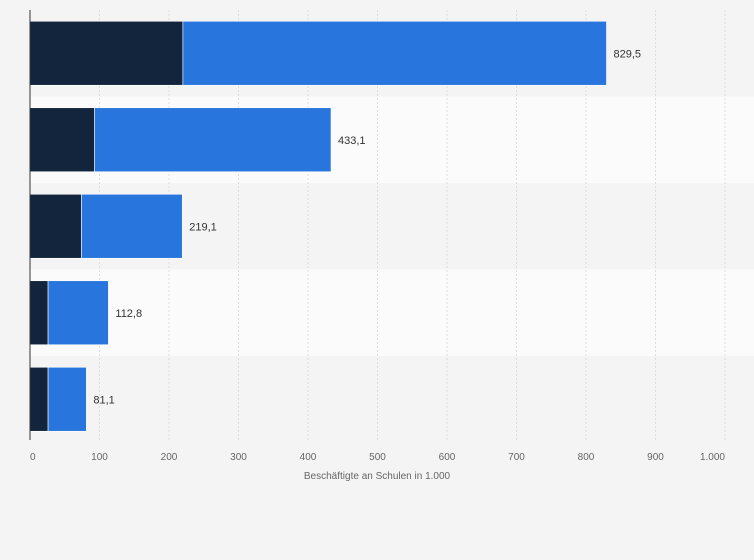 The height and width of the screenshot is (560, 754). Describe the element at coordinates (203, 227) in the screenshot. I see `value-label: 219,1` at that location.